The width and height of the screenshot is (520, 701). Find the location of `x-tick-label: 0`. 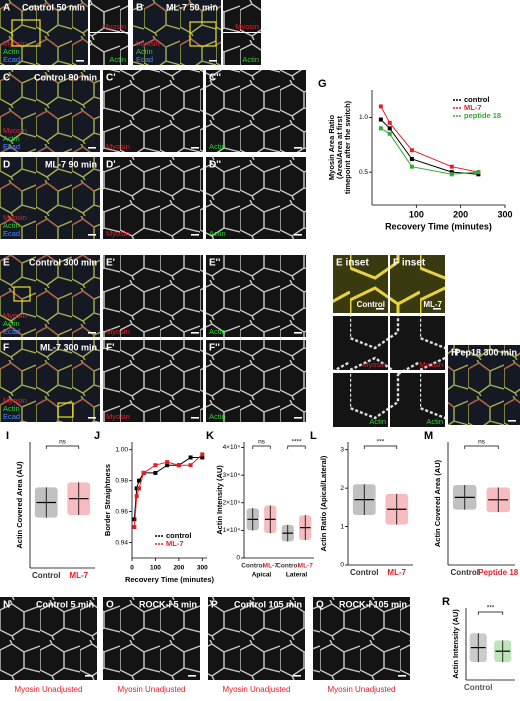

x-tick-label: 0 is located at coordinates (132, 568).